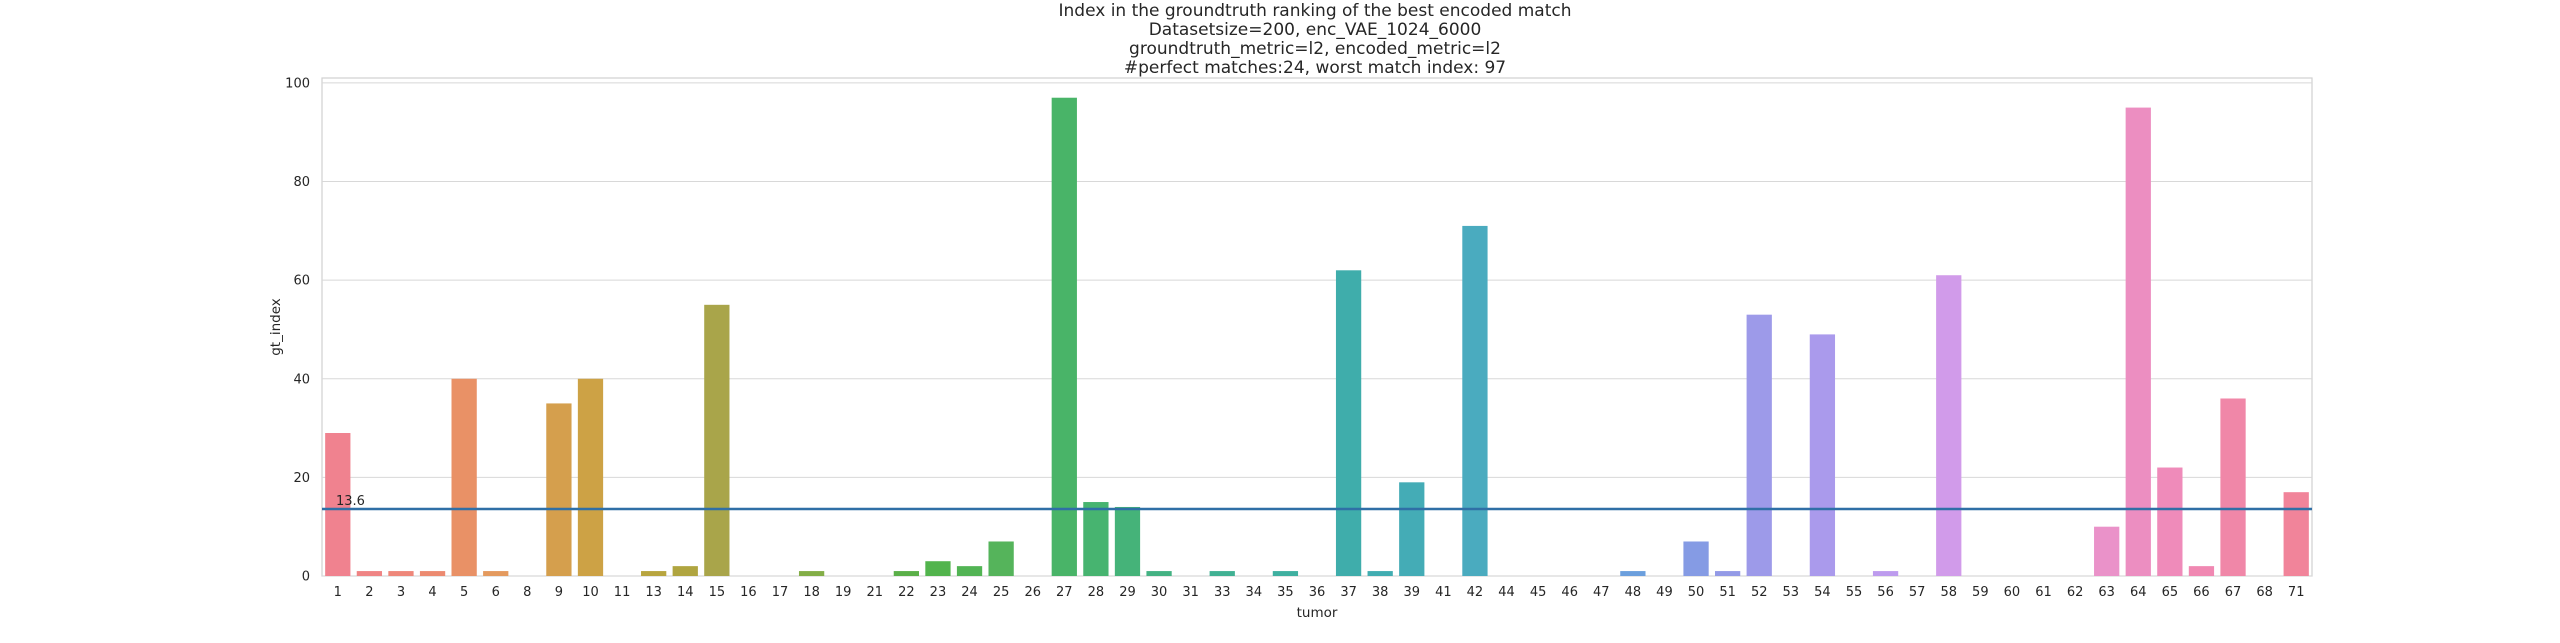  Describe the element at coordinates (1759, 592) in the screenshot. I see `x-tick-label: 52` at that location.